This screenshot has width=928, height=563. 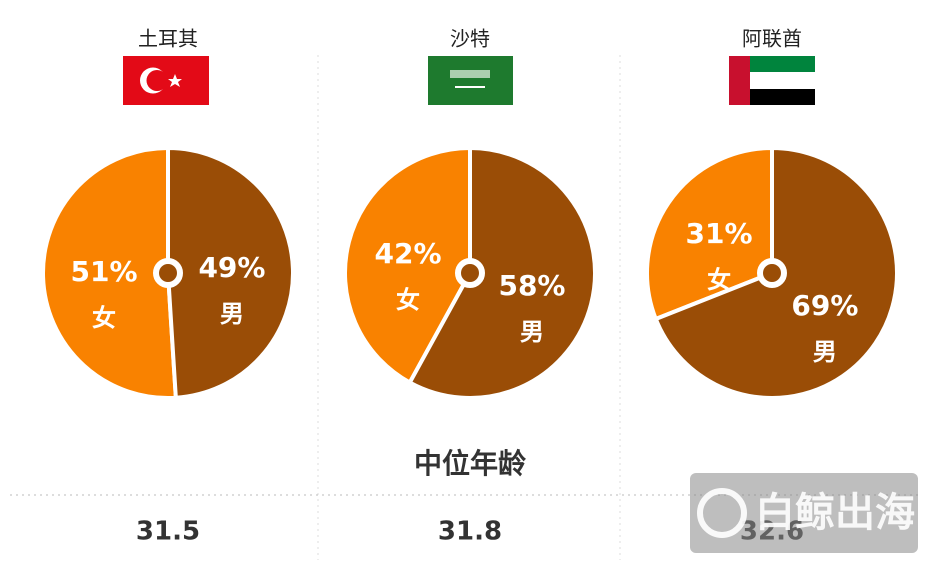 What do you see at coordinates (470, 463) in the screenshot?
I see `median-title: 中位年龄` at bounding box center [470, 463].